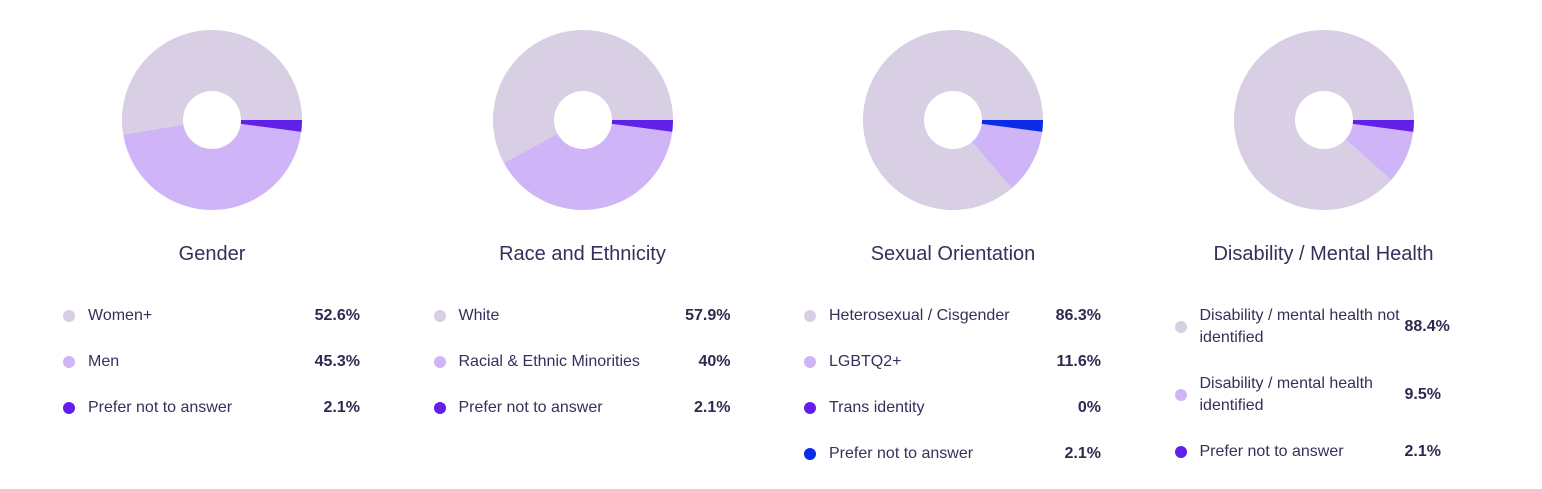 This screenshot has width=1542, height=489. What do you see at coordinates (1323, 254) in the screenshot?
I see `chart-title: Disability / Mental Health` at bounding box center [1323, 254].